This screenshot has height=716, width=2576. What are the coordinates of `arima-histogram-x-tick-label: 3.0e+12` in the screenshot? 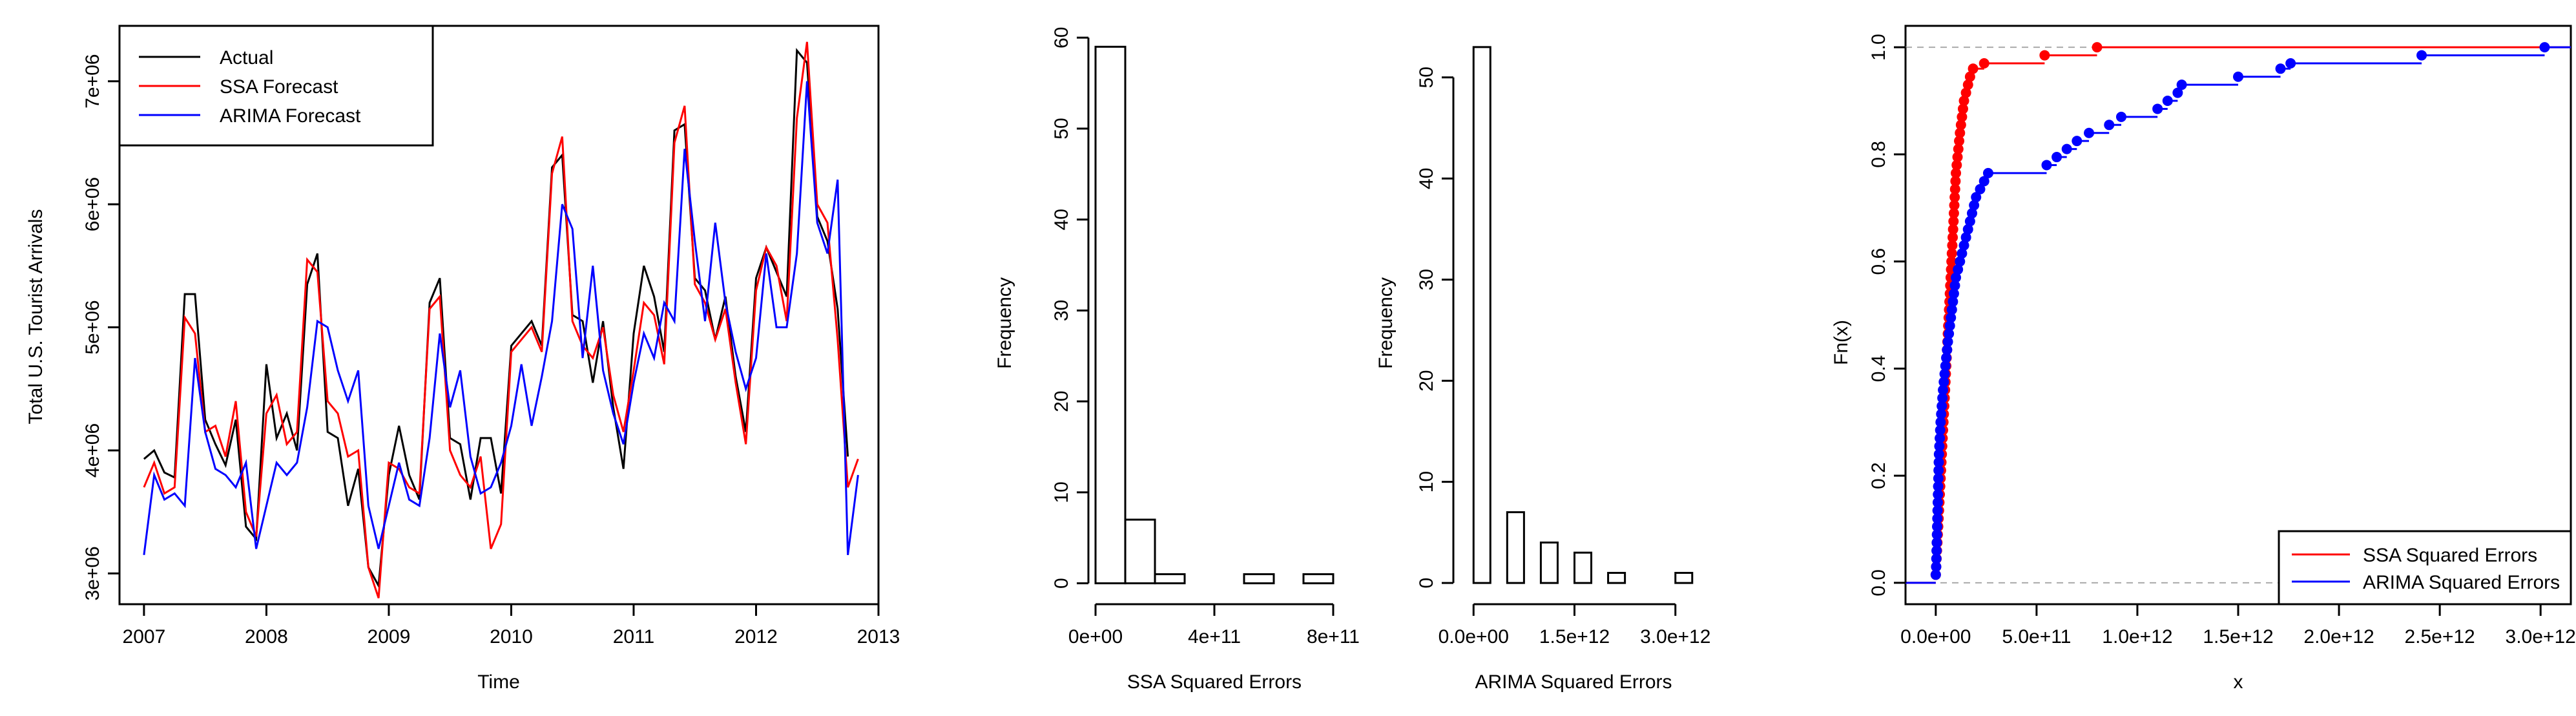 It's located at (1675, 637).